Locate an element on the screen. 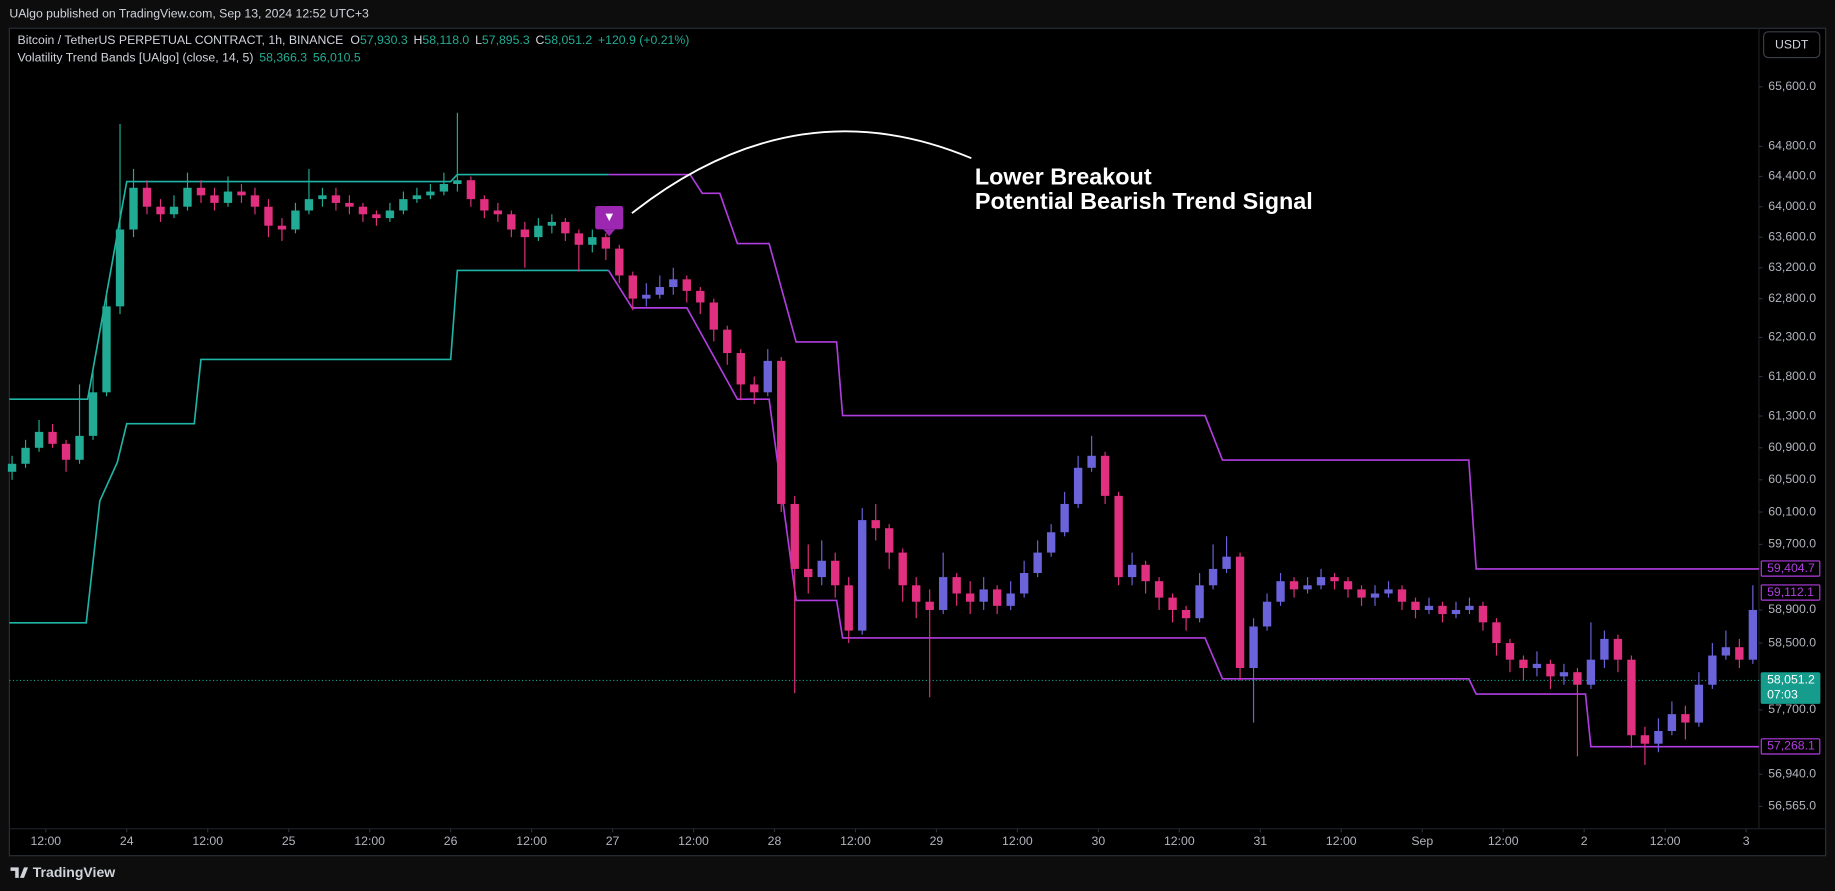 The height and width of the screenshot is (891, 1835). y-tick-label: 62,800.0 is located at coordinates (1792, 298).